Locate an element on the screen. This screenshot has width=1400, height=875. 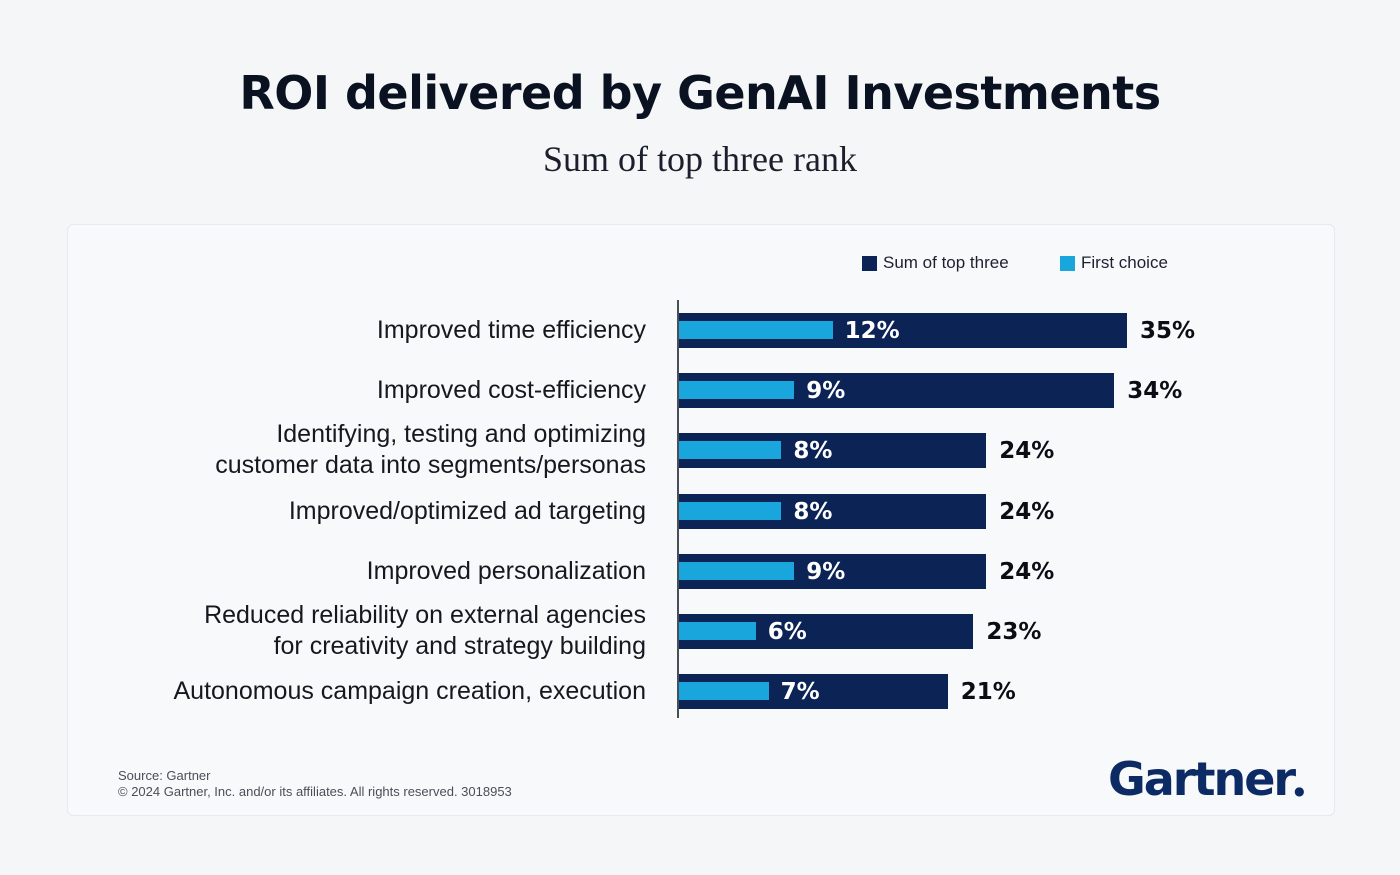
category-label: Improved cost-efficiency is located at coordinates (511, 389).